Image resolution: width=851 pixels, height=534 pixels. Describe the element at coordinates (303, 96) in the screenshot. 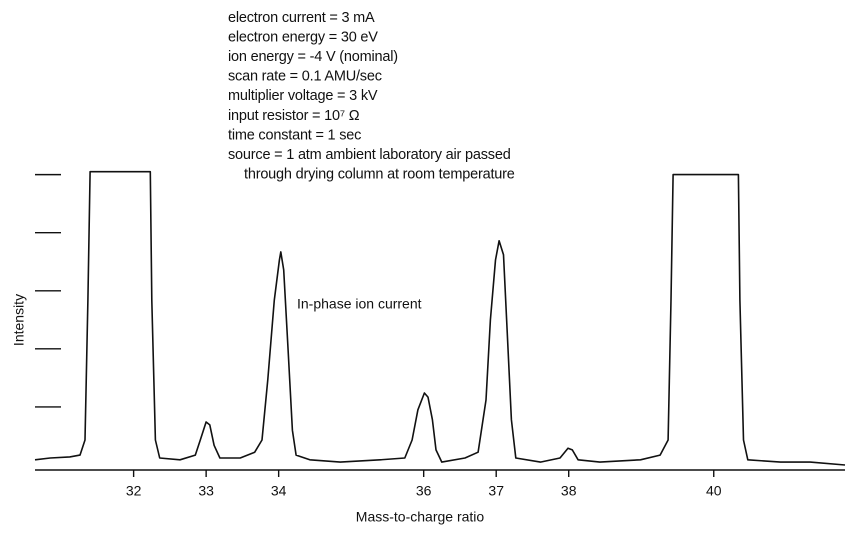

I see `condition-line: multiplier voltage = 3 kV` at that location.